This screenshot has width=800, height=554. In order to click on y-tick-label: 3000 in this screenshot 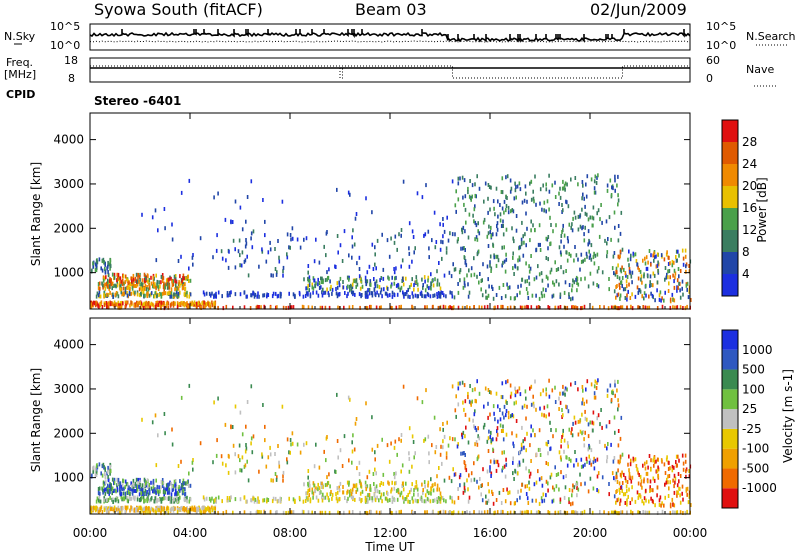, I will do `click(68, 389)`.